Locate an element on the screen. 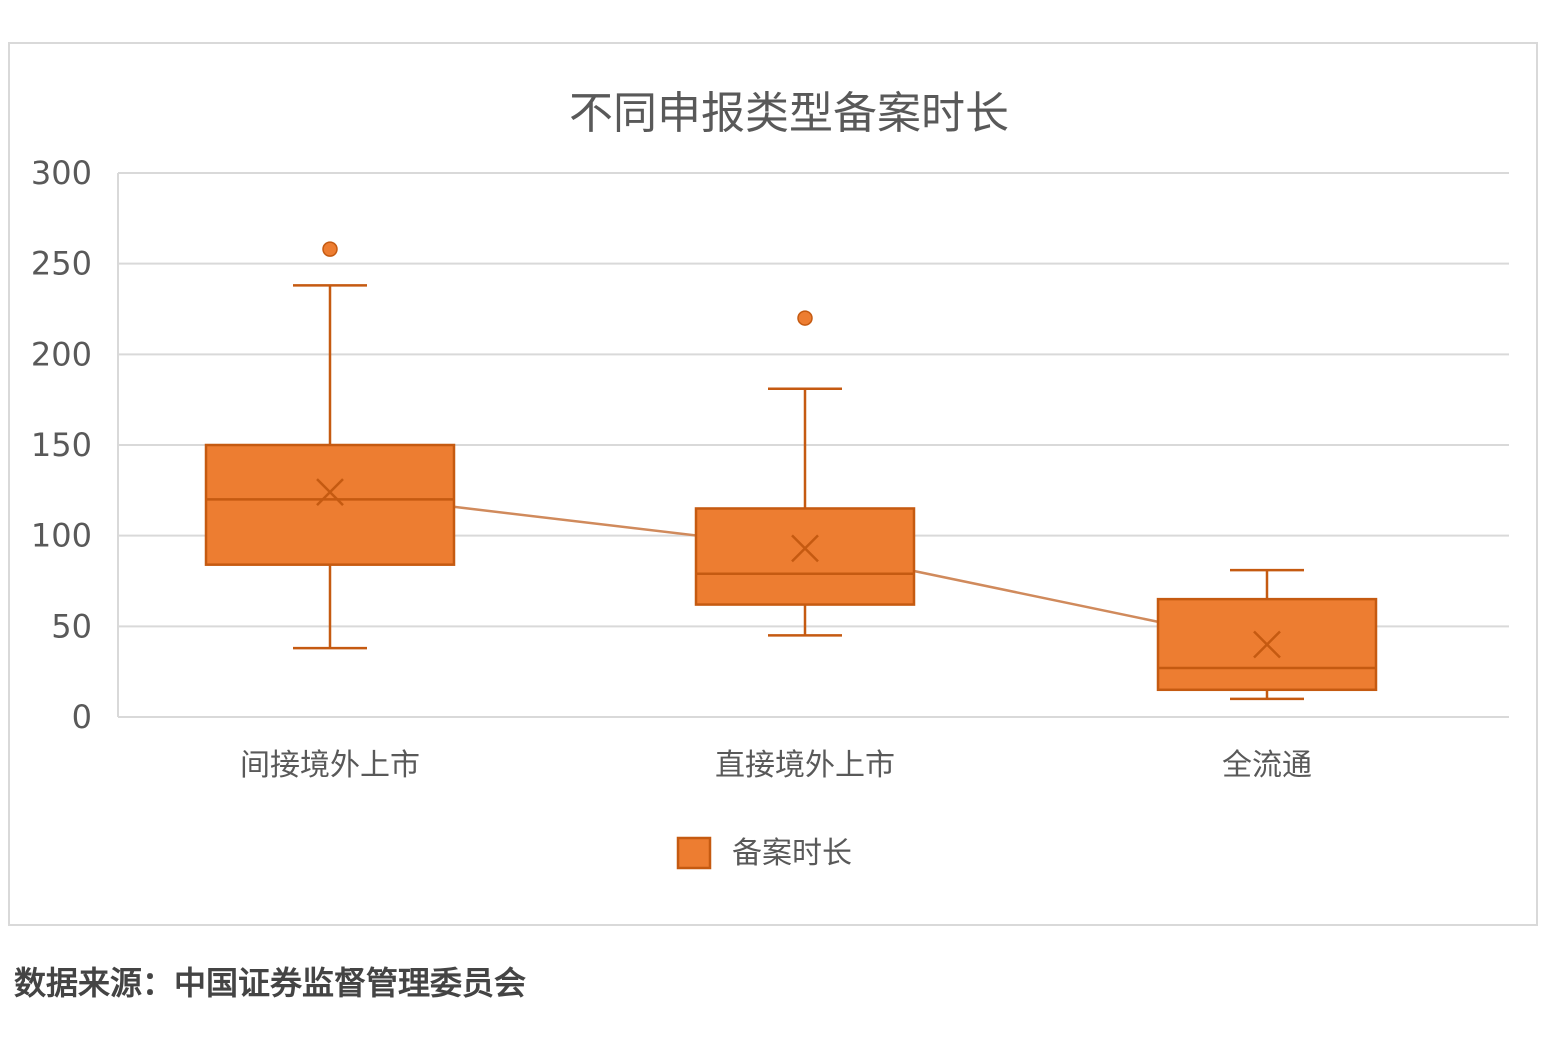 Image resolution: width=1547 pixels, height=1058 pixels. y-tick-label: 150 is located at coordinates (61, 445).